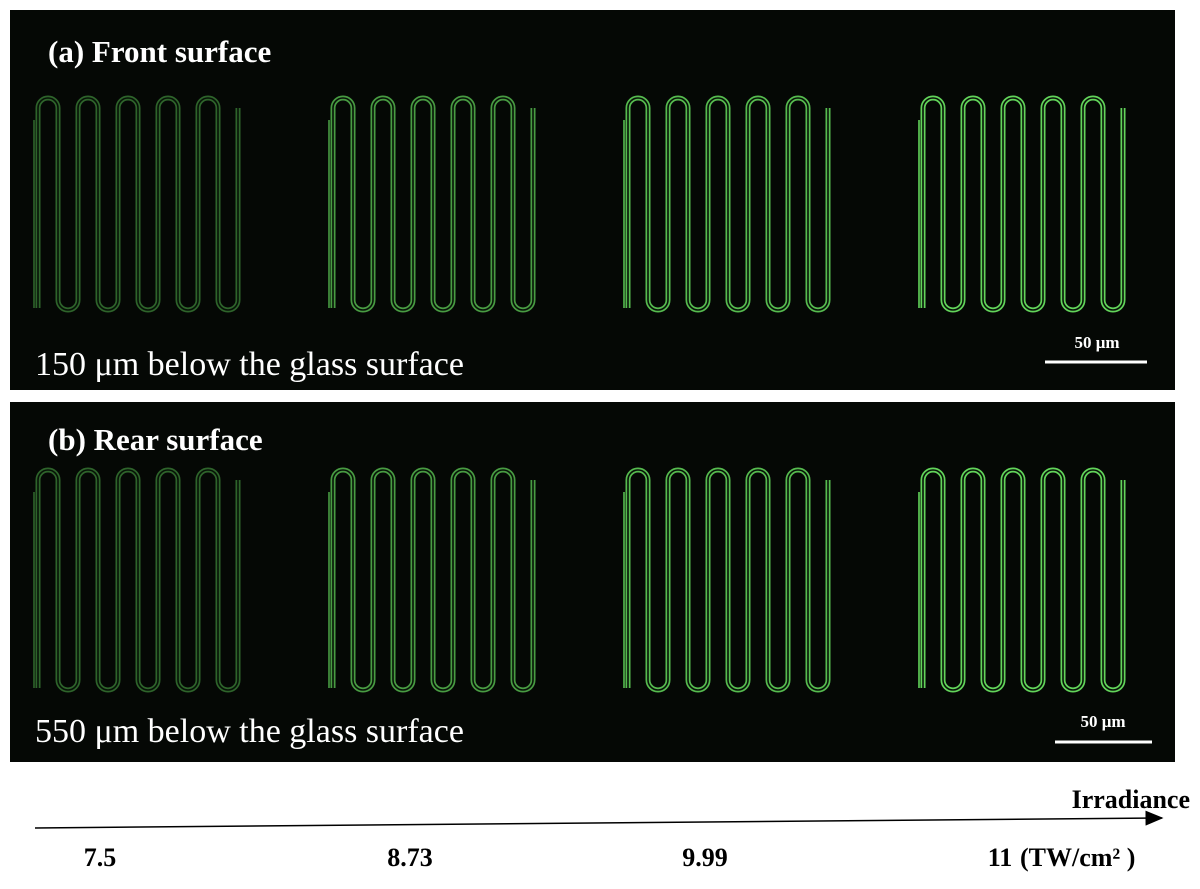 Image resolution: width=1200 pixels, height=889 pixels. What do you see at coordinates (249, 364) in the screenshot?
I see `depth-label: 150 μm below the glass surface` at bounding box center [249, 364].